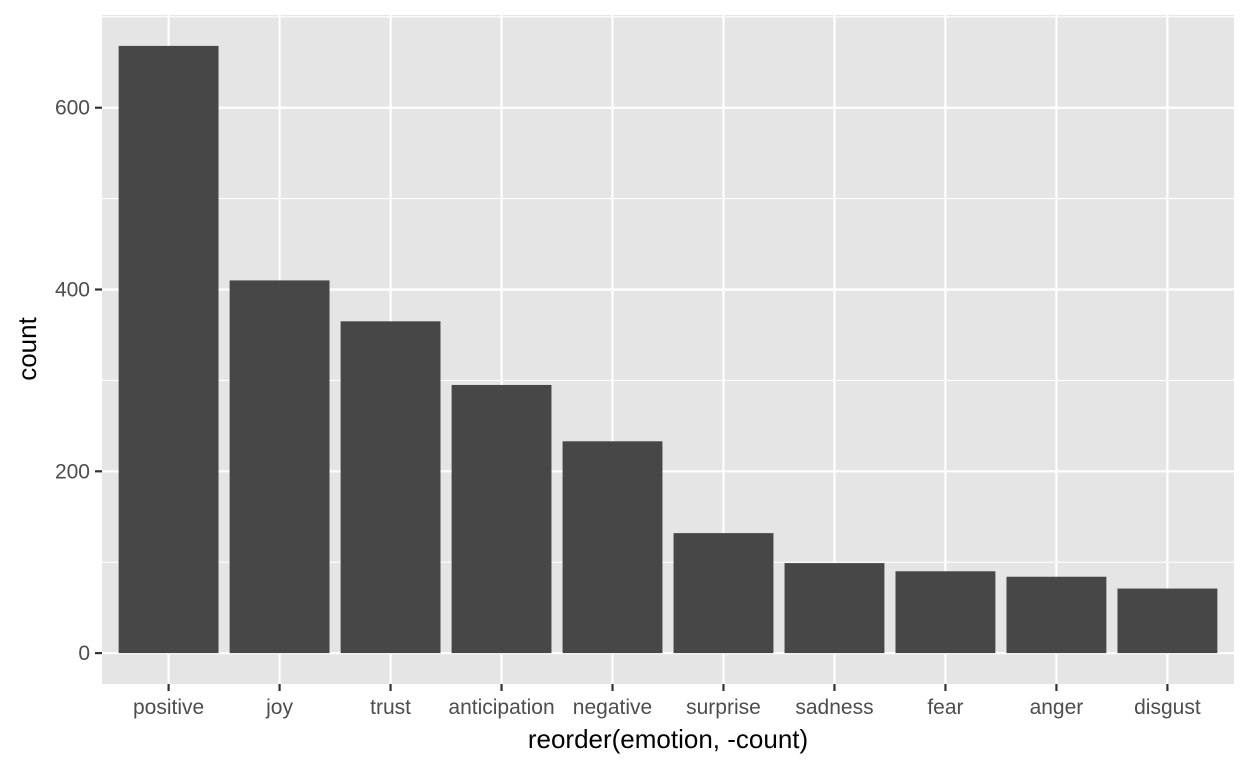  What do you see at coordinates (501, 707) in the screenshot?
I see `x-tick-label: anticipation` at bounding box center [501, 707].